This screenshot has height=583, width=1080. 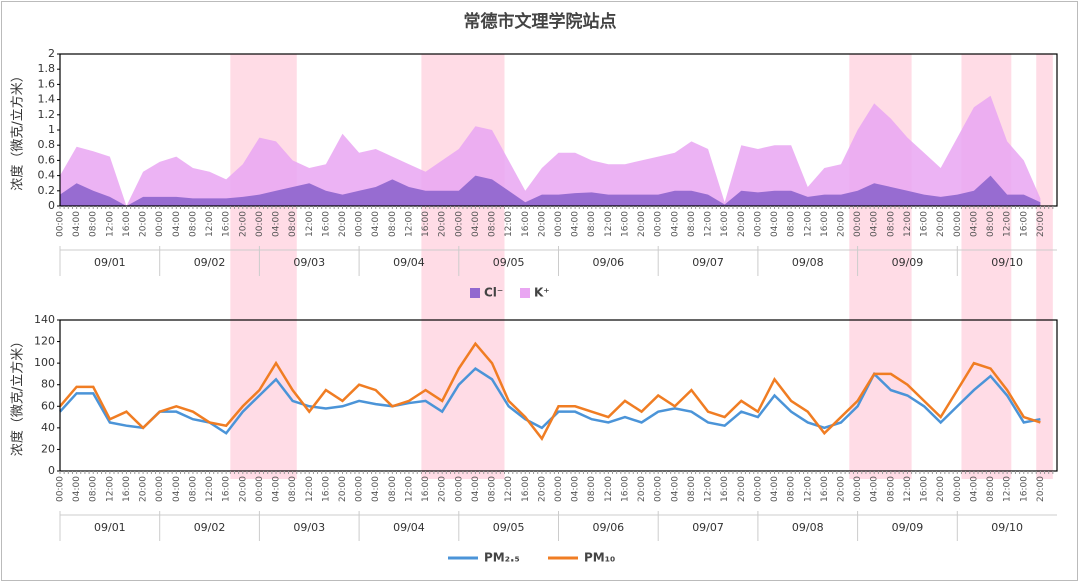 What do you see at coordinates (1044, 266) in the screenshot?
I see `highlight-band` at bounding box center [1044, 266].